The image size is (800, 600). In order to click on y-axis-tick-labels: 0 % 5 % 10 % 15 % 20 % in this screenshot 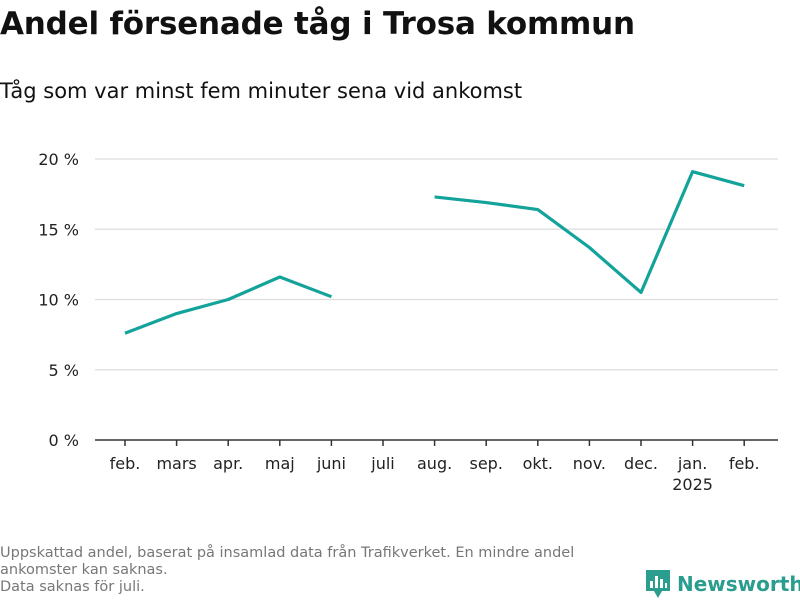, I will do `click(58, 300)`.